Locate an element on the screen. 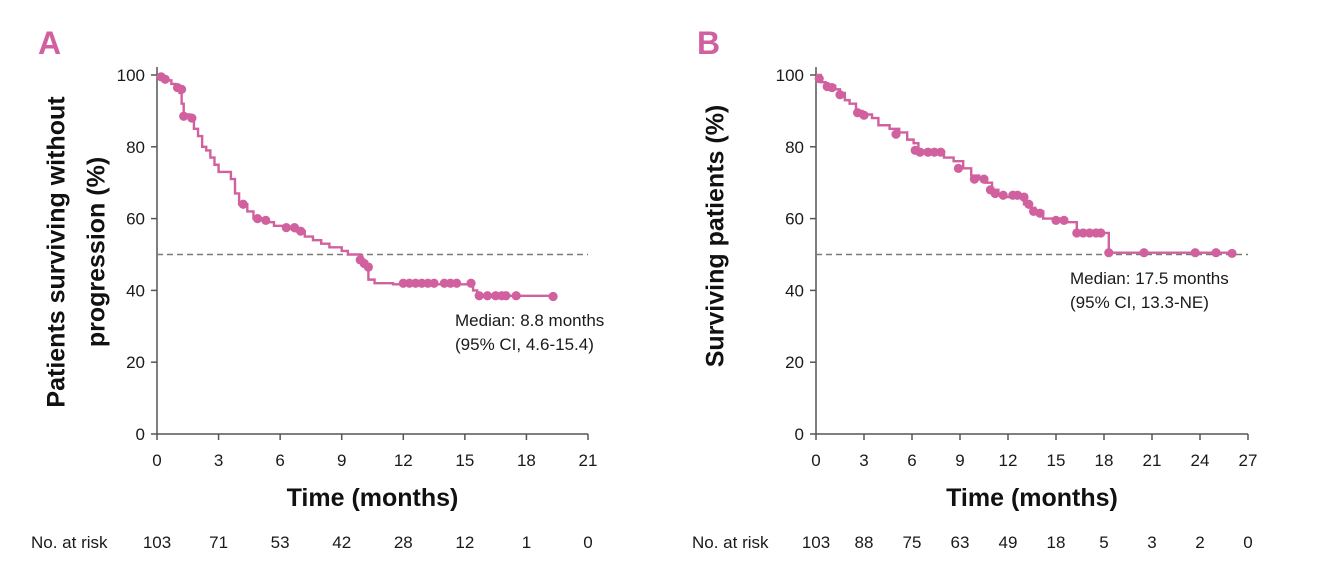 This screenshot has width=1326, height=574. y-tick-label: 60 is located at coordinates (135, 219).